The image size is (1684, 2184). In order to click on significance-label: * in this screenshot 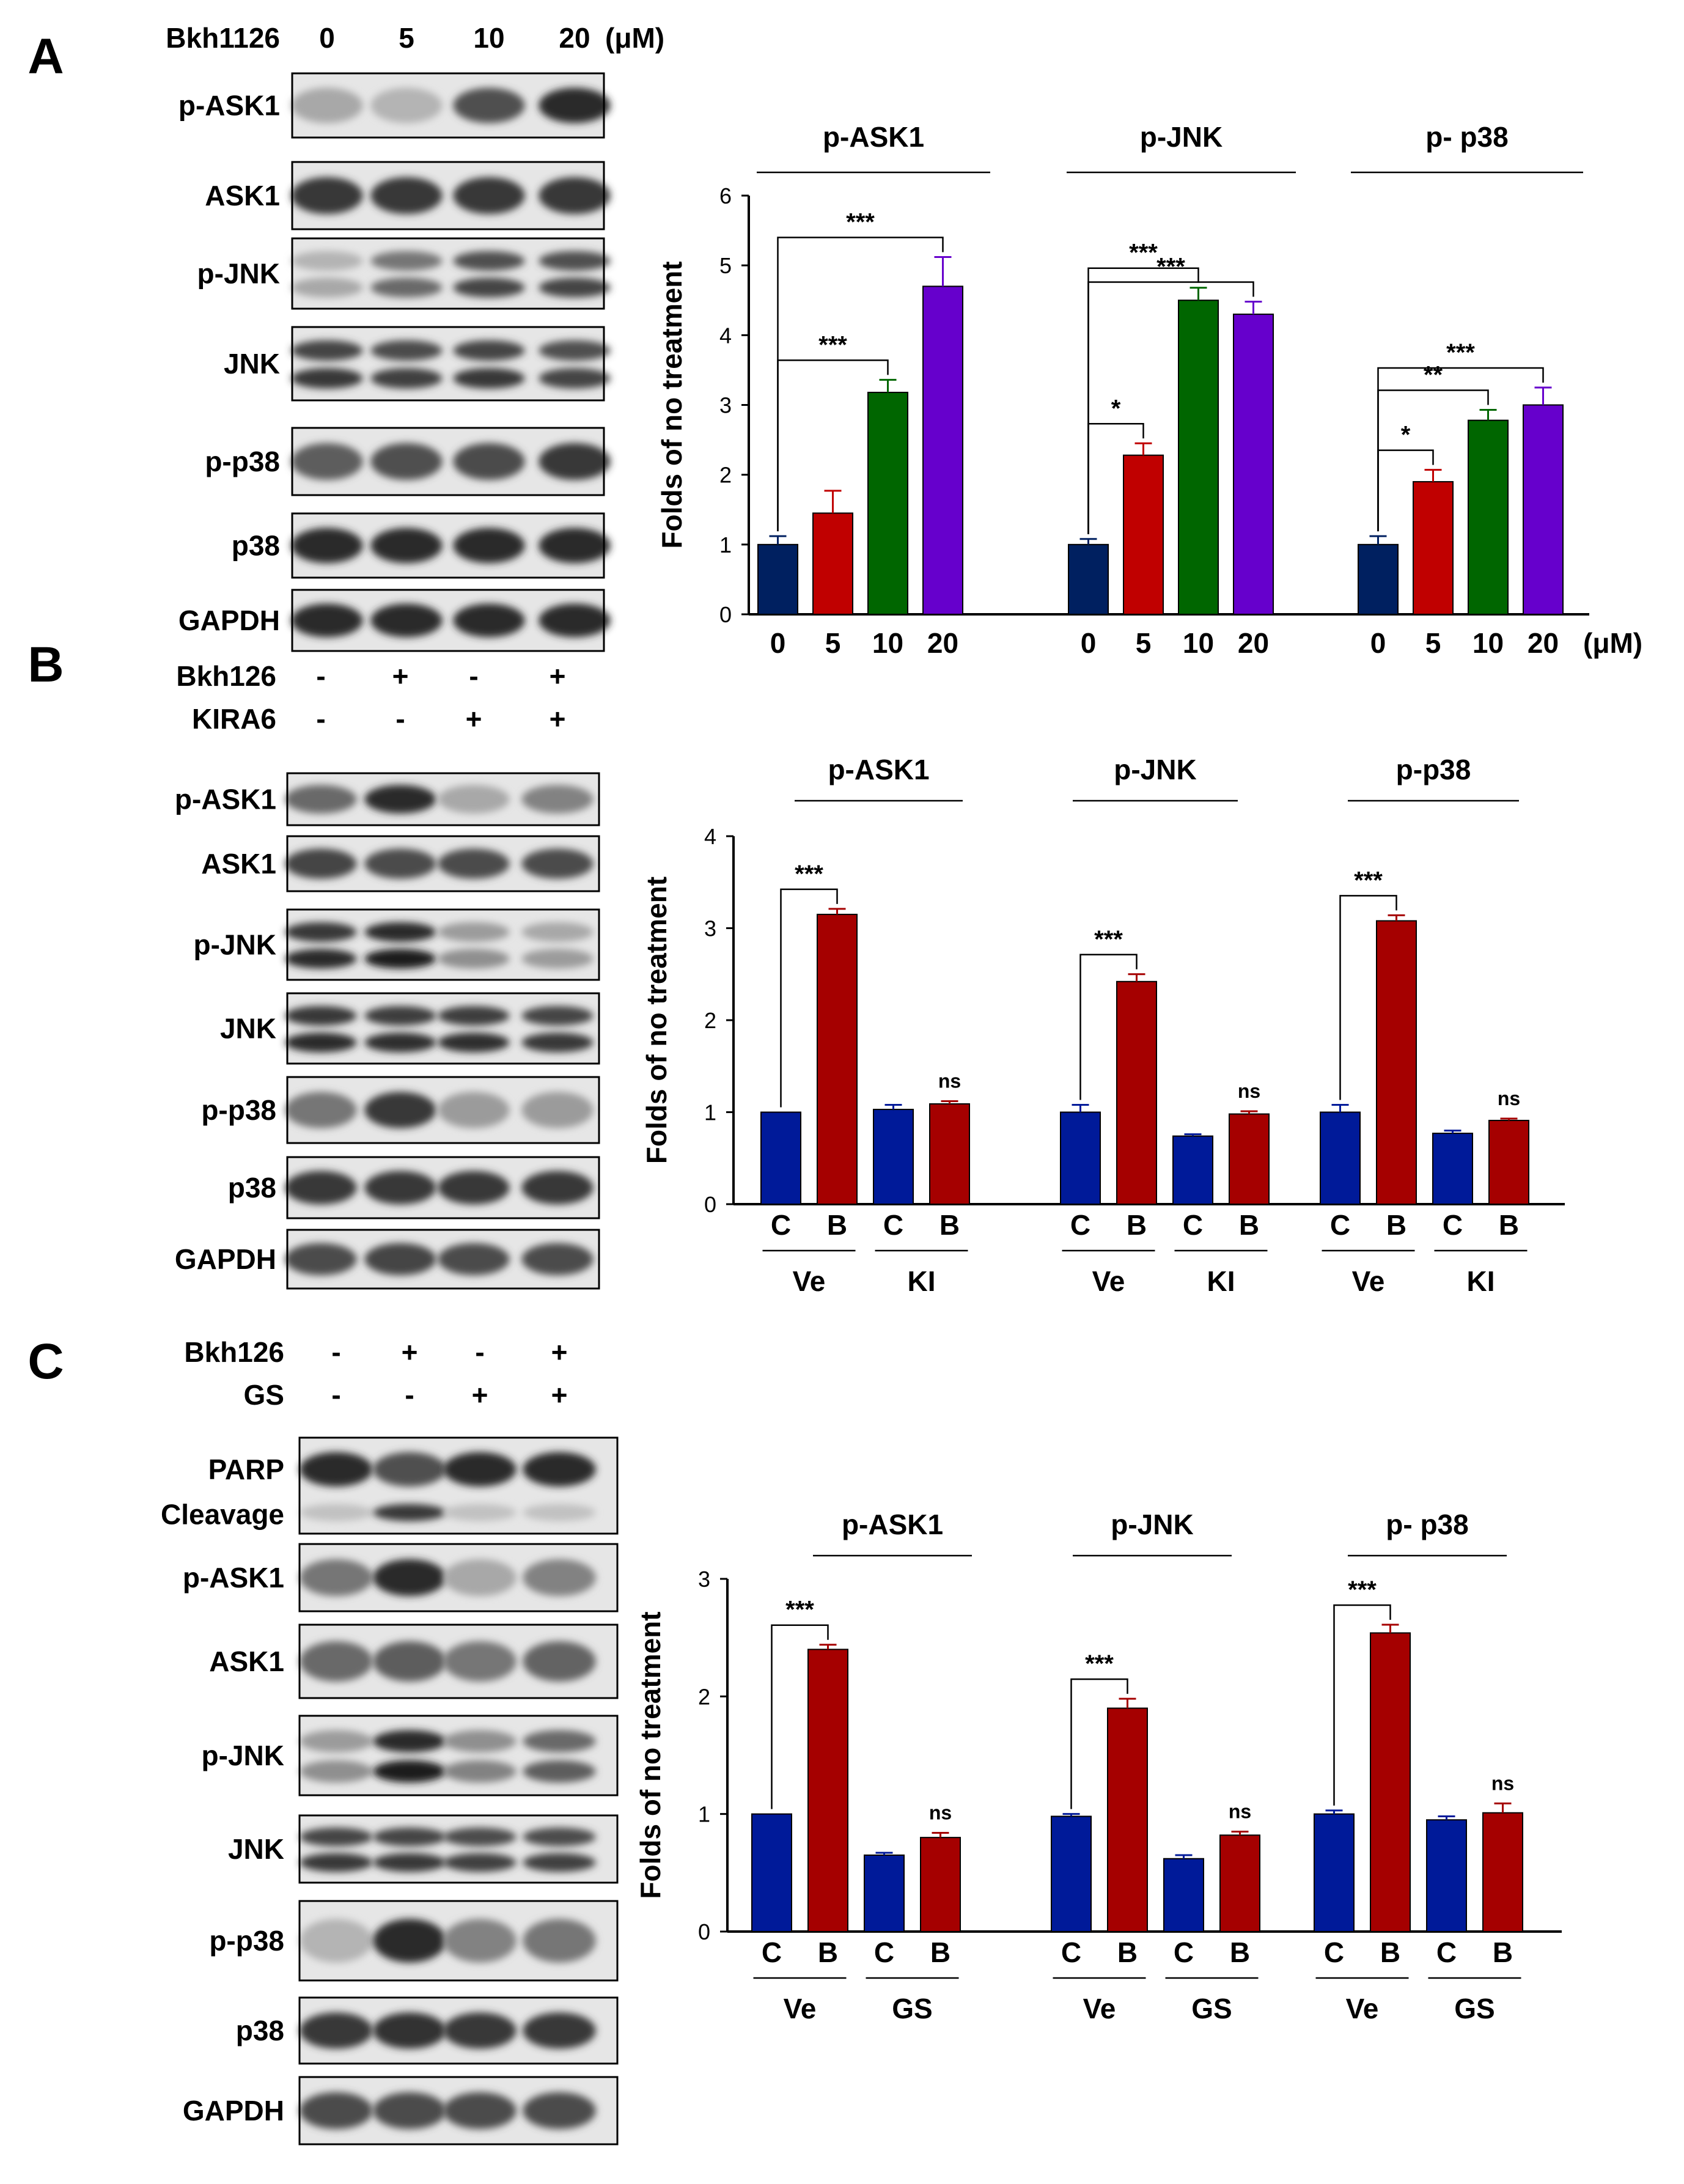, I will do `click(1116, 408)`.